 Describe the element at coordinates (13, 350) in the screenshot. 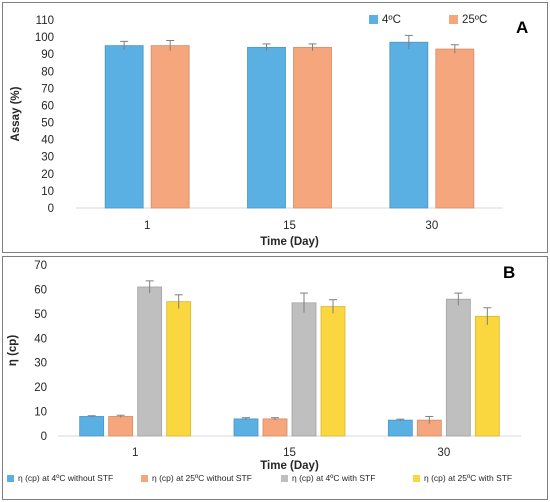

I see `y-axis-label: η (cp)` at that location.